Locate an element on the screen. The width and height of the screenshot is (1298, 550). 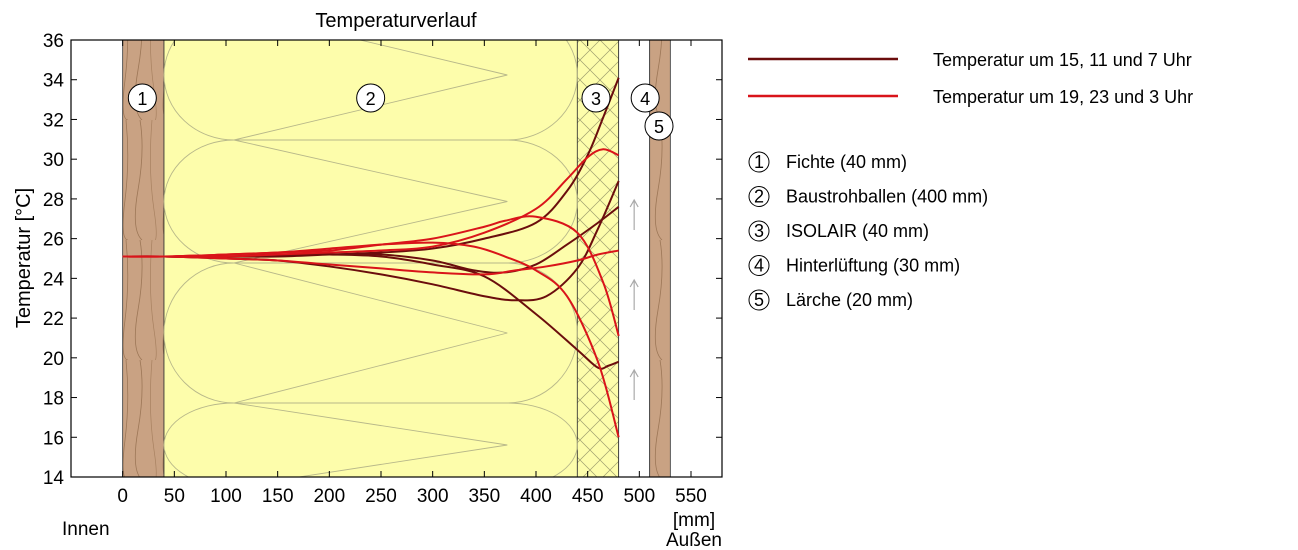
x-tick-label: 0 is located at coordinates (122, 496).